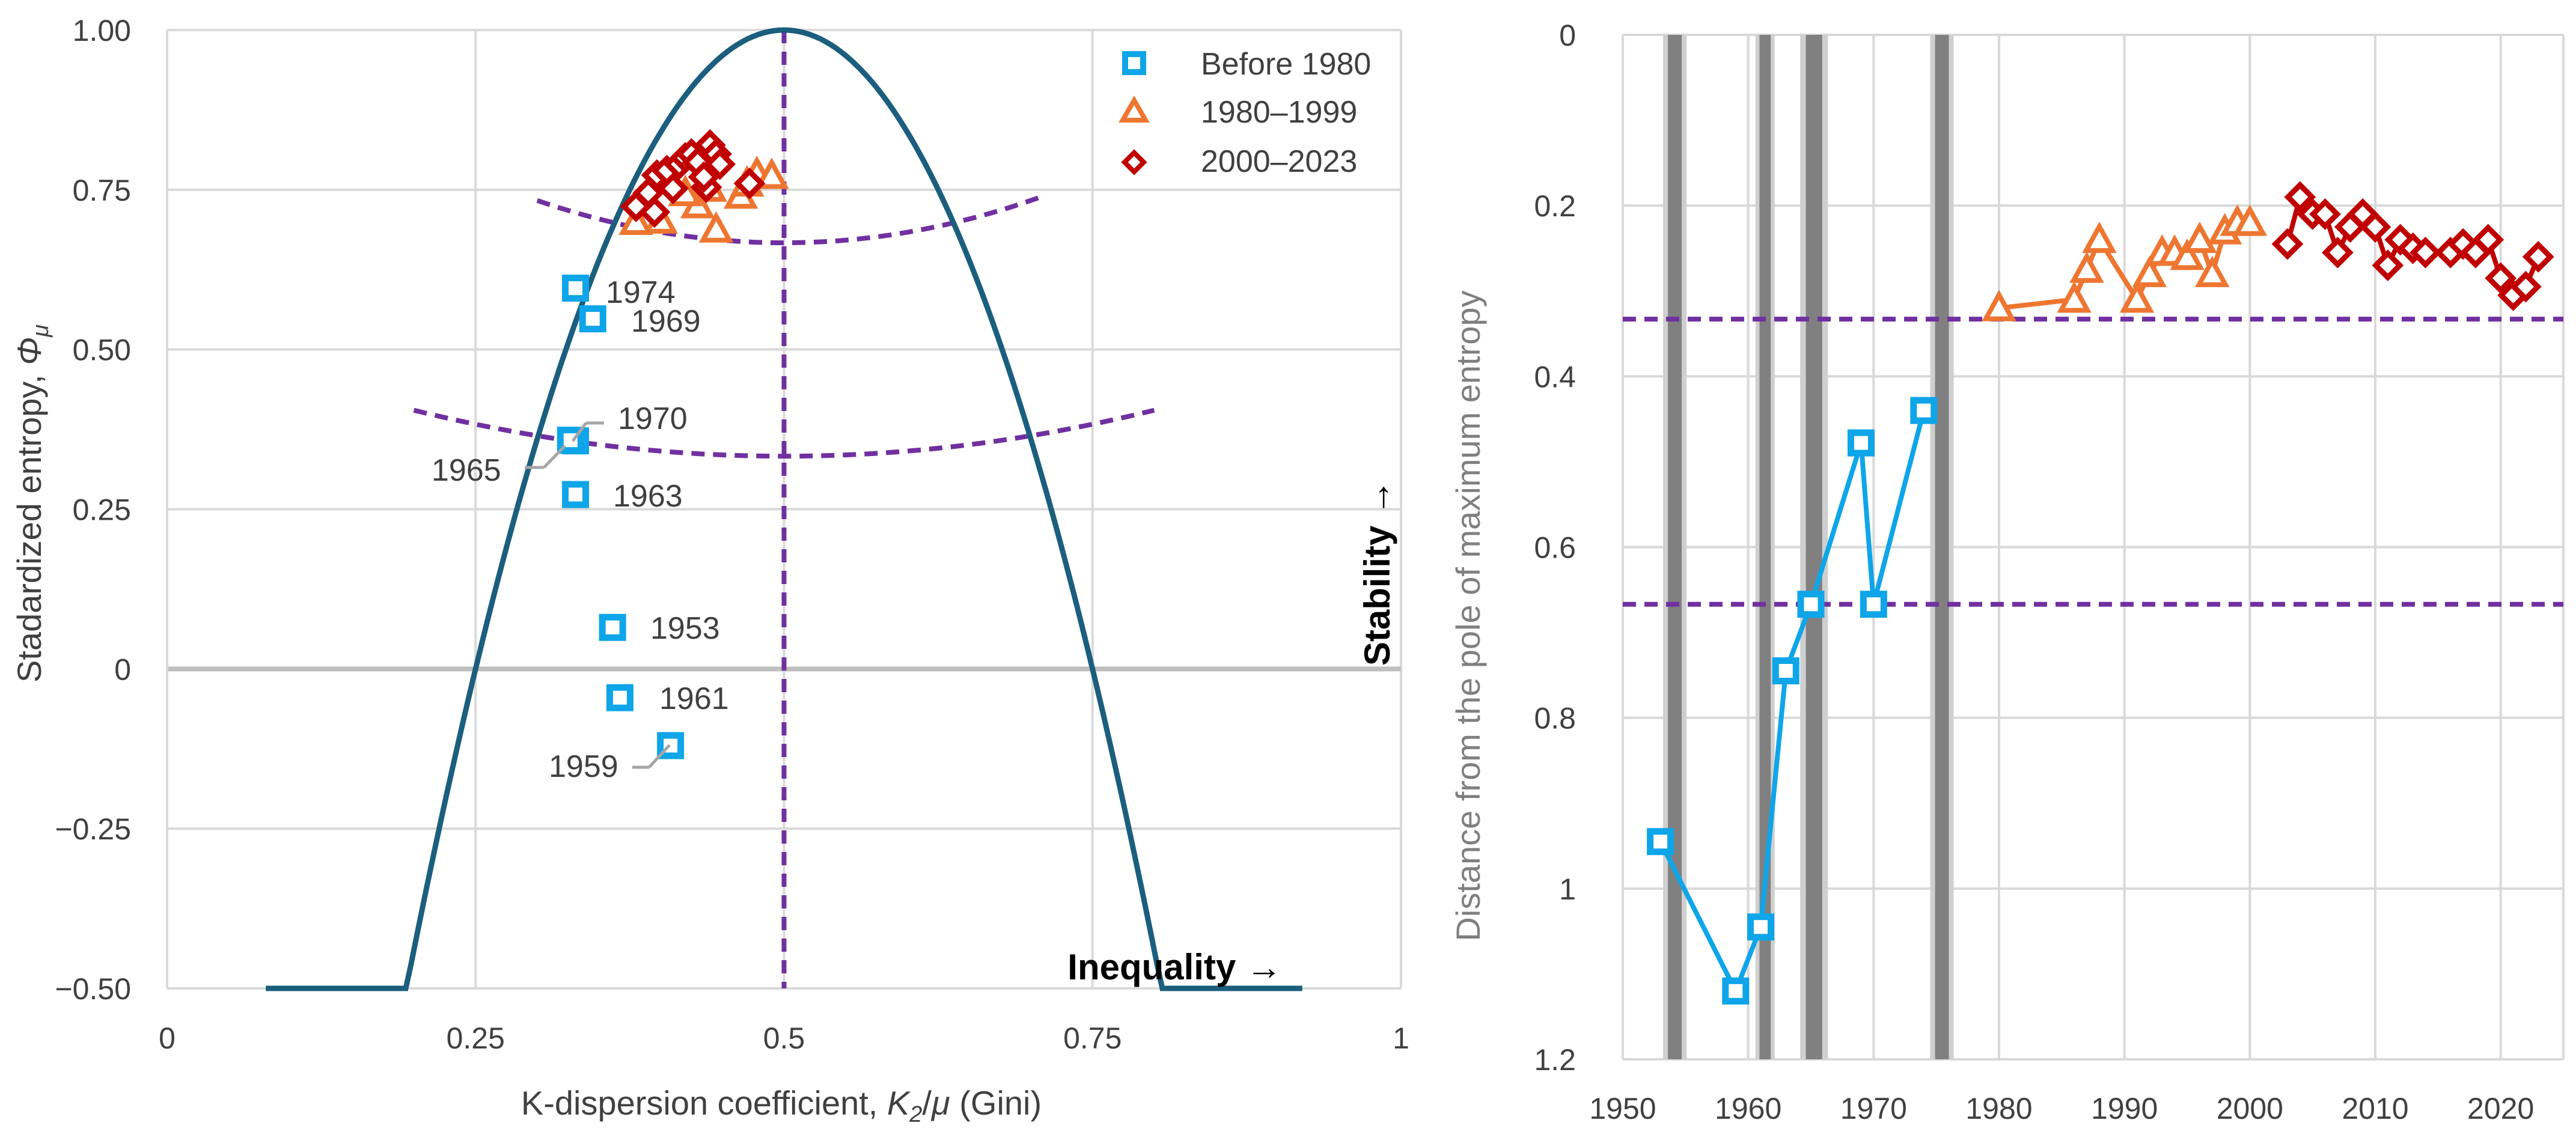  I want to click on right-y-tick-label: 0.4, so click(1555, 377).